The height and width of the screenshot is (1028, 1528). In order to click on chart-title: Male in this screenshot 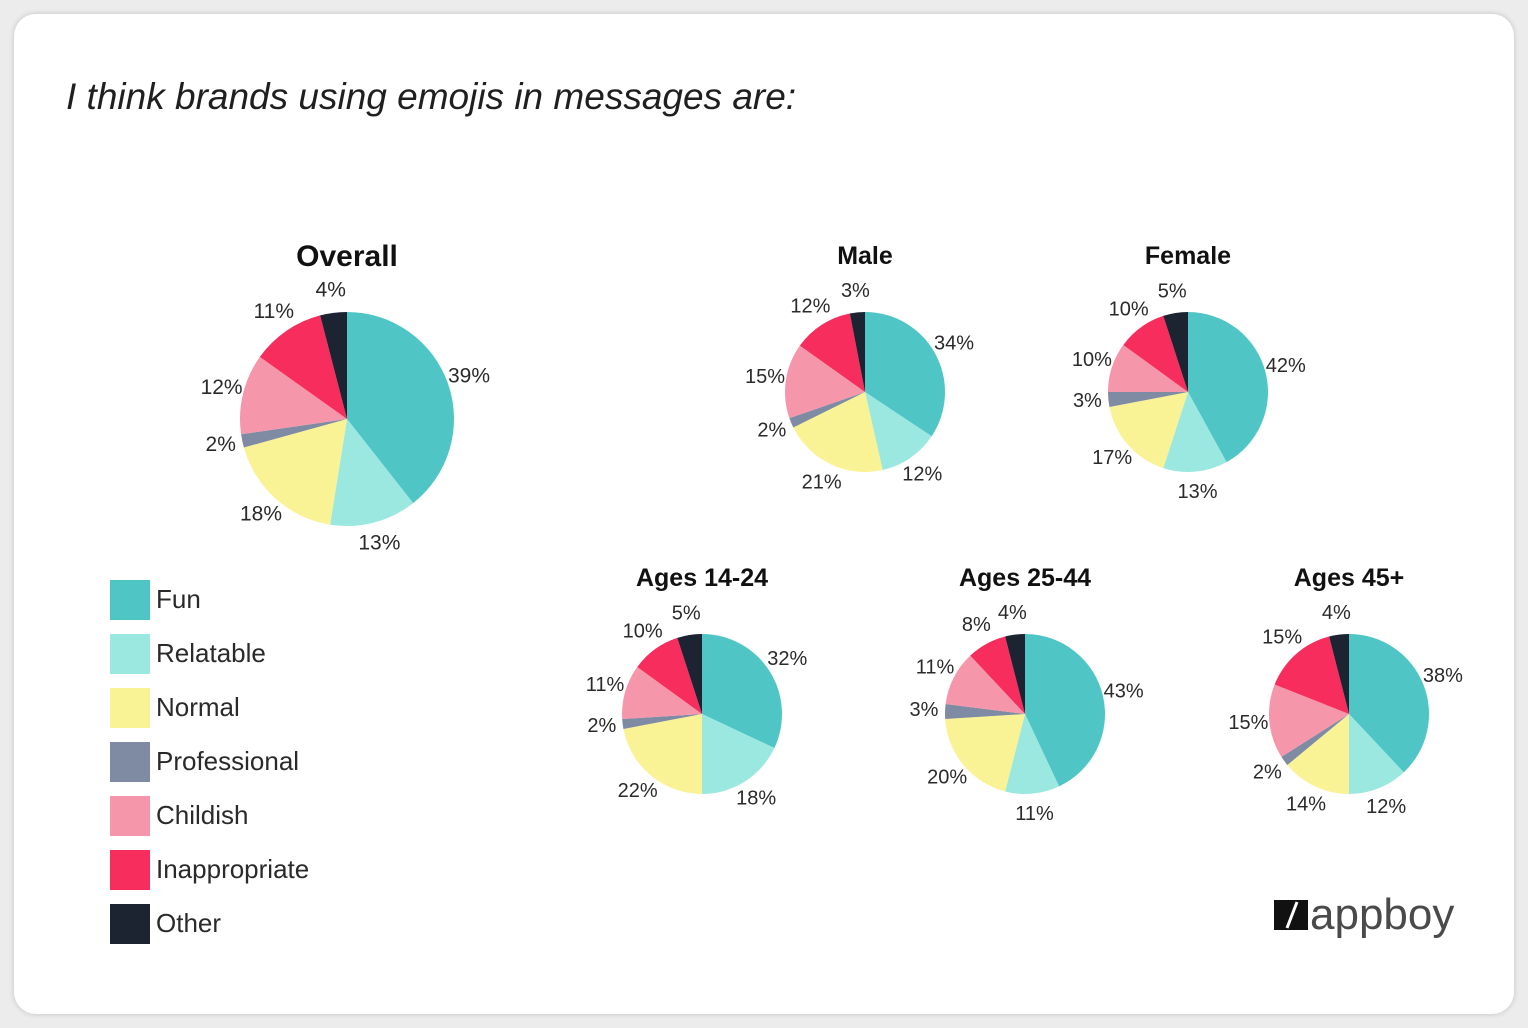, I will do `click(865, 256)`.